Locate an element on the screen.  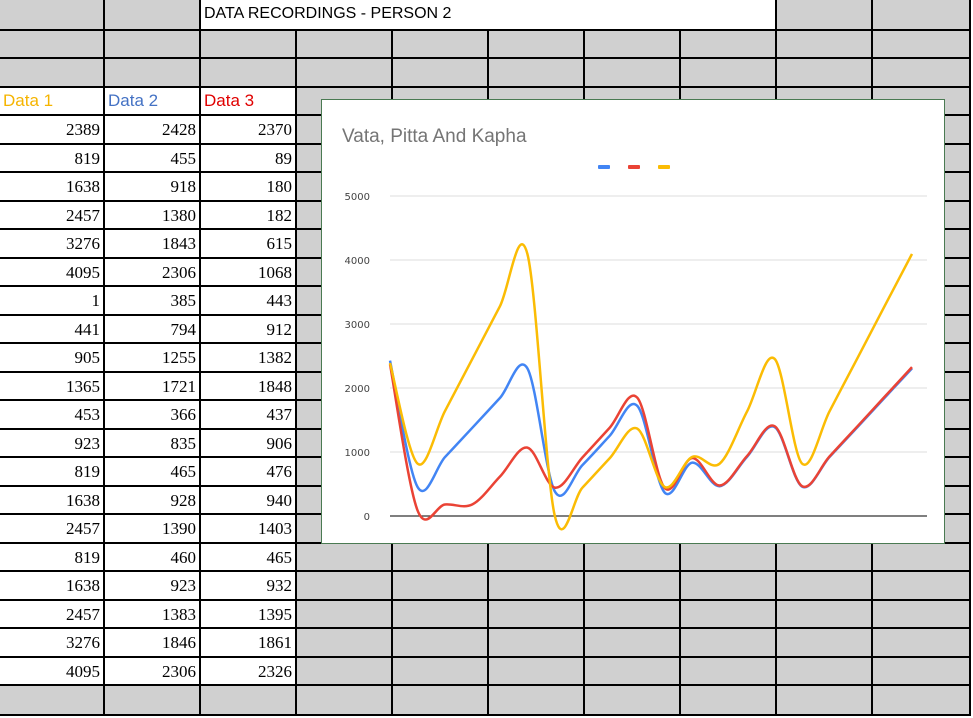
data-cell: 1848 is located at coordinates (249, 387).